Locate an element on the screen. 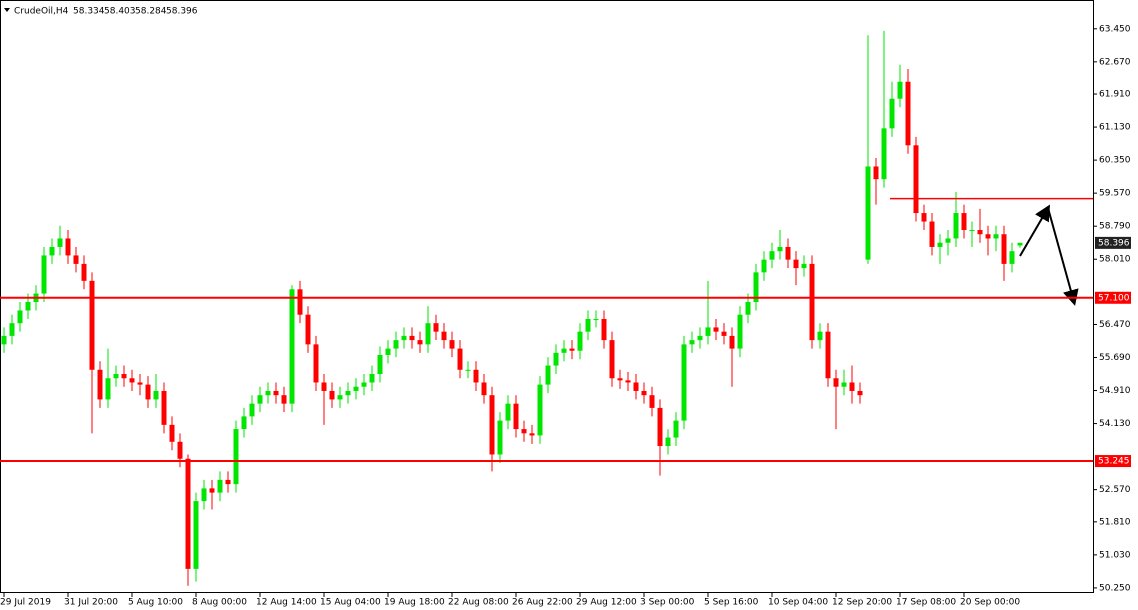  x-tick-label: 5 Sep 16:00 is located at coordinates (731, 603).